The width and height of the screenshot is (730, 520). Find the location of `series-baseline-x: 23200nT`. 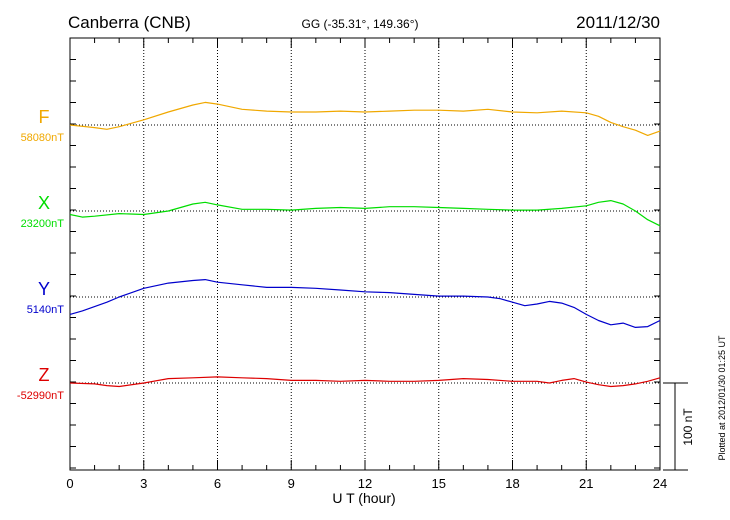

series-baseline-x: 23200nT is located at coordinates (43, 224).